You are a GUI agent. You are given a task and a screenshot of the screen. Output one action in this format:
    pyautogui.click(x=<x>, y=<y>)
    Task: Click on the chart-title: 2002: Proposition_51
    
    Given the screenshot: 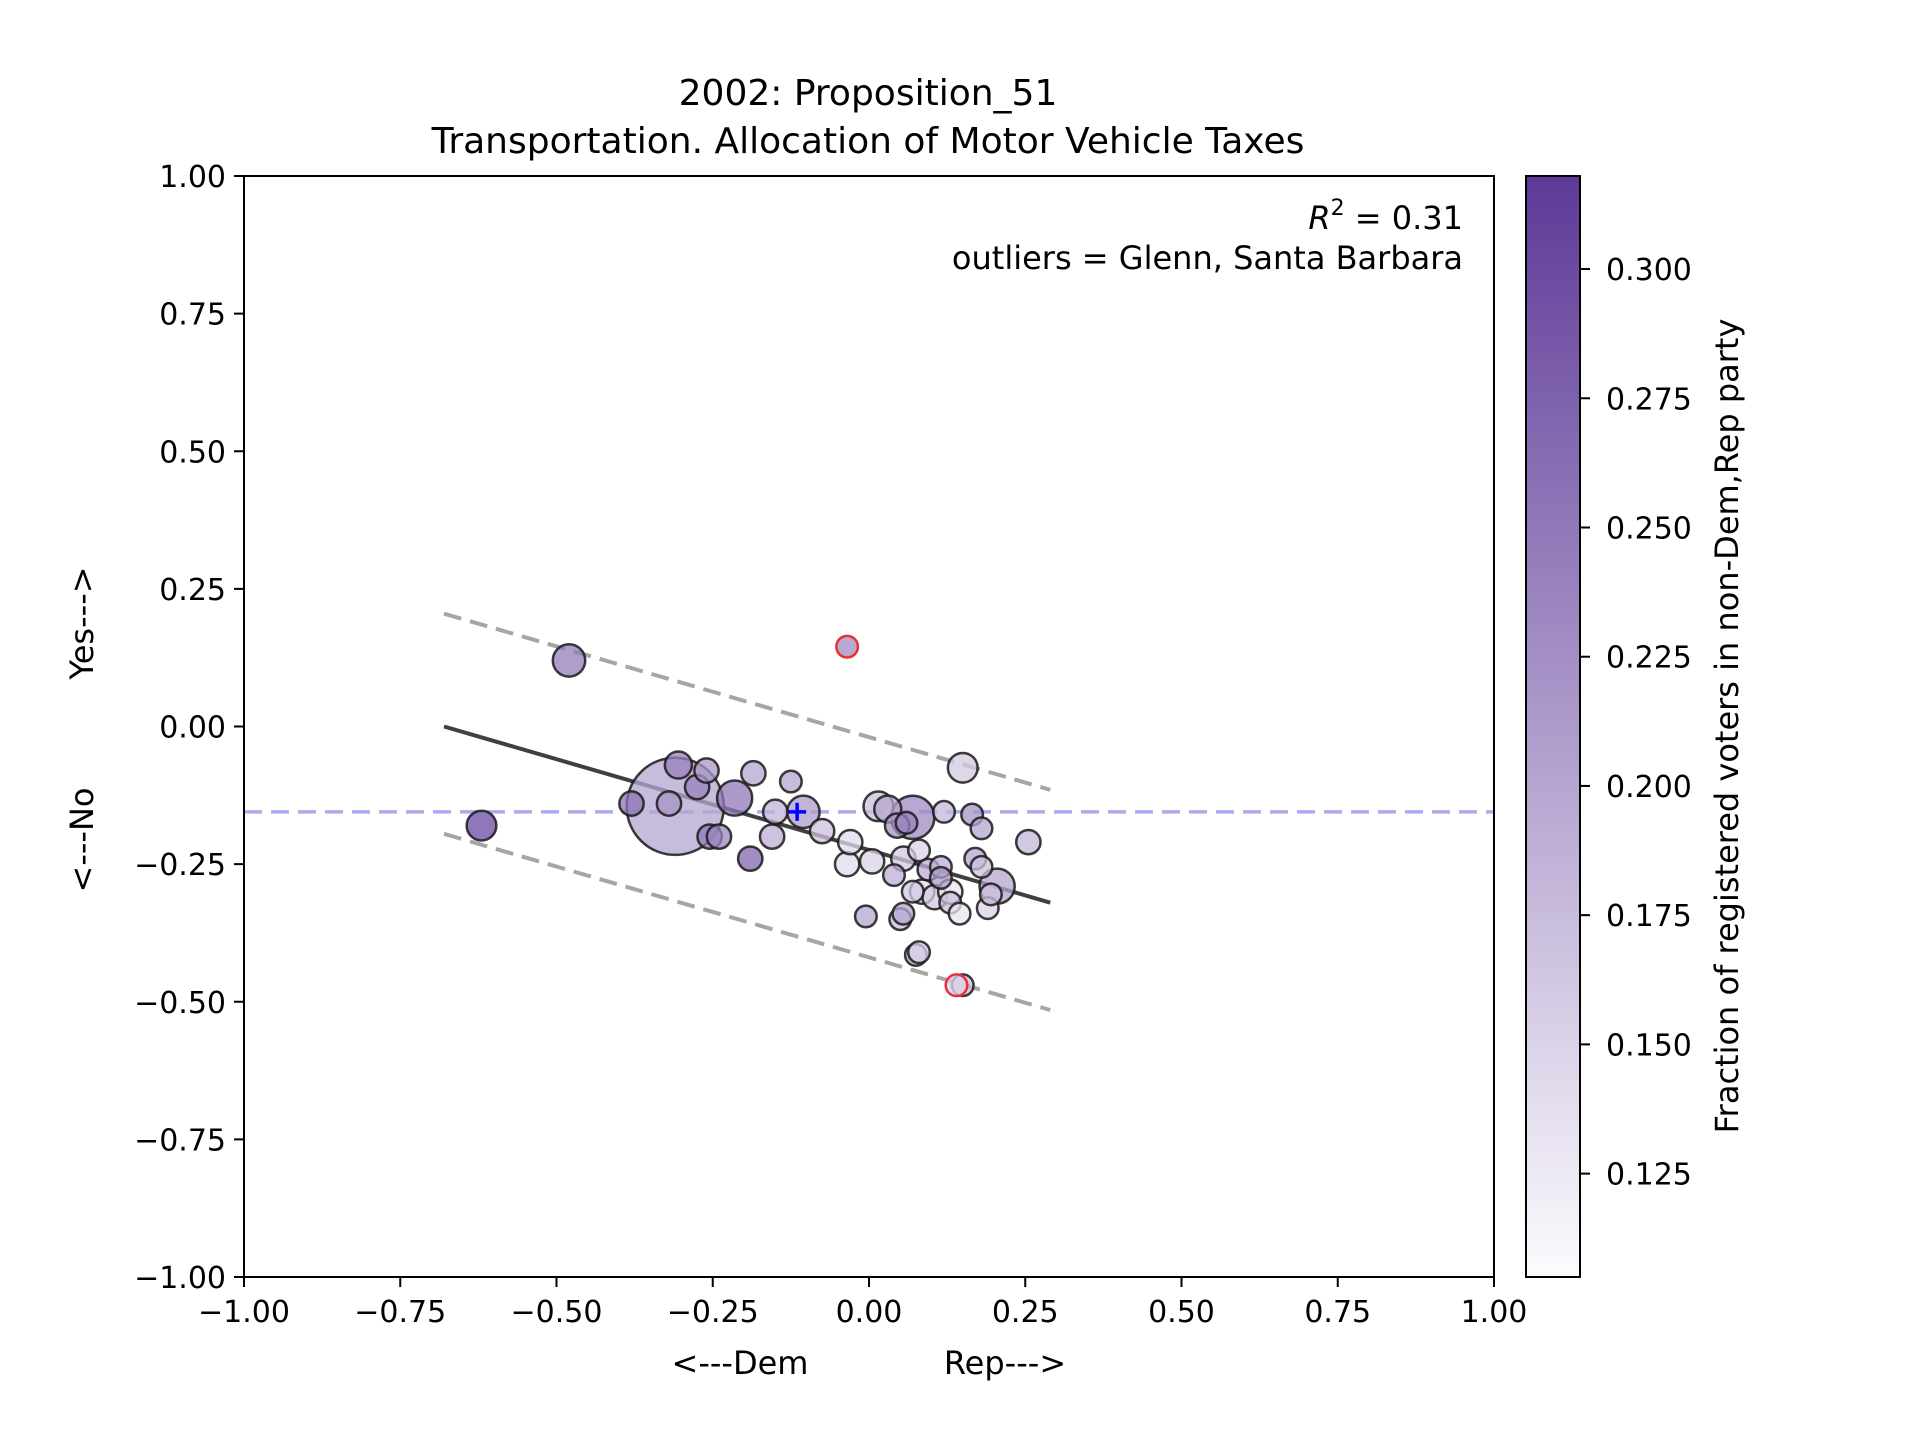 What is the action you would take?
    pyautogui.click(x=868, y=93)
    